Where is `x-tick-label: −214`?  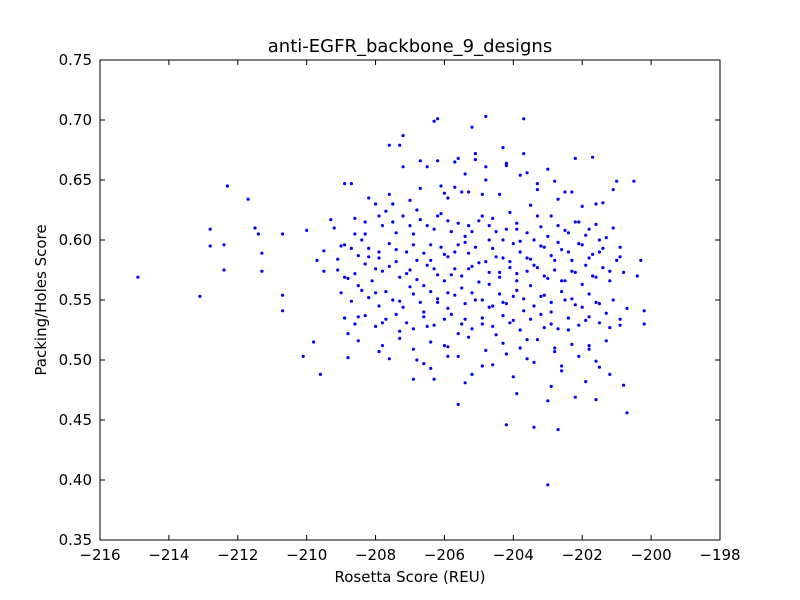 x-tick-label: −214 is located at coordinates (168, 555).